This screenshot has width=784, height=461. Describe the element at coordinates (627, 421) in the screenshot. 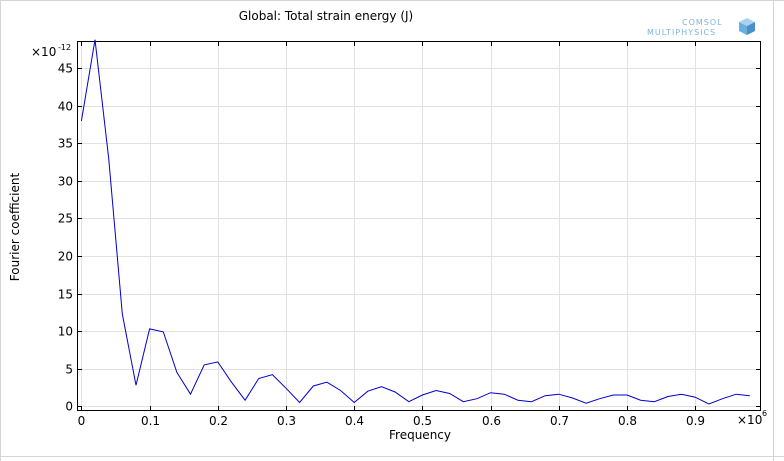

I see `x-tick-label: 0.8` at that location.